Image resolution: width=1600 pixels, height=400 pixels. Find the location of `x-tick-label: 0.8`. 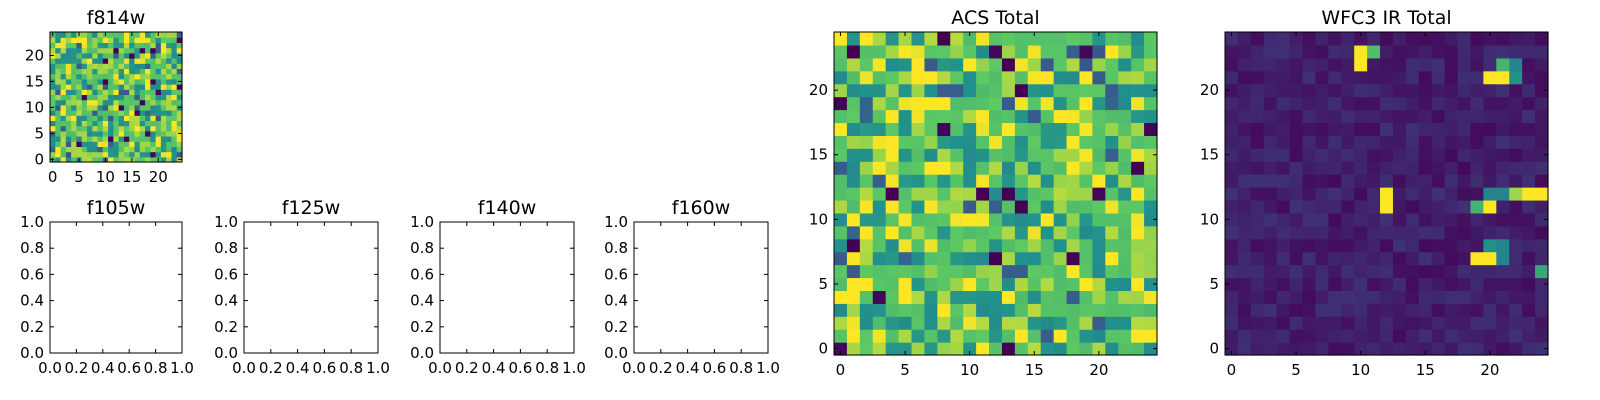

x-tick-label: 0.8 is located at coordinates (741, 368).